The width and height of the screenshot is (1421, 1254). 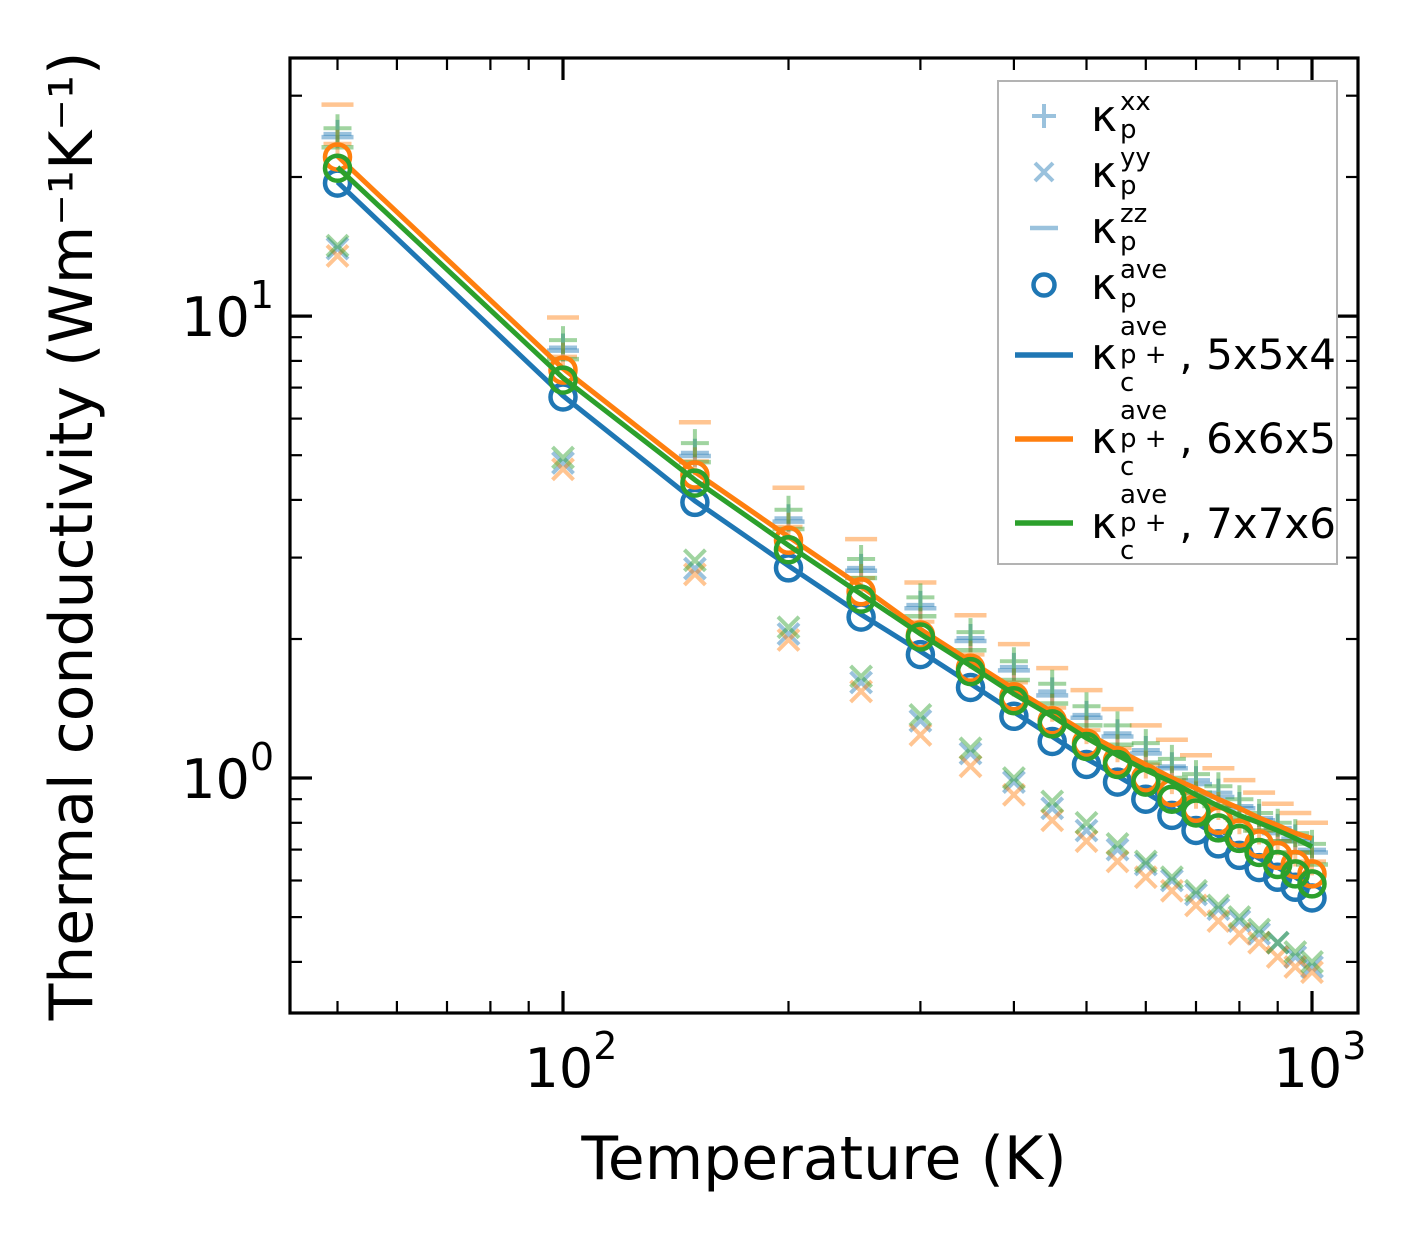 I want to click on x-axis-label: Temperature (K), so click(x=824, y=1159).